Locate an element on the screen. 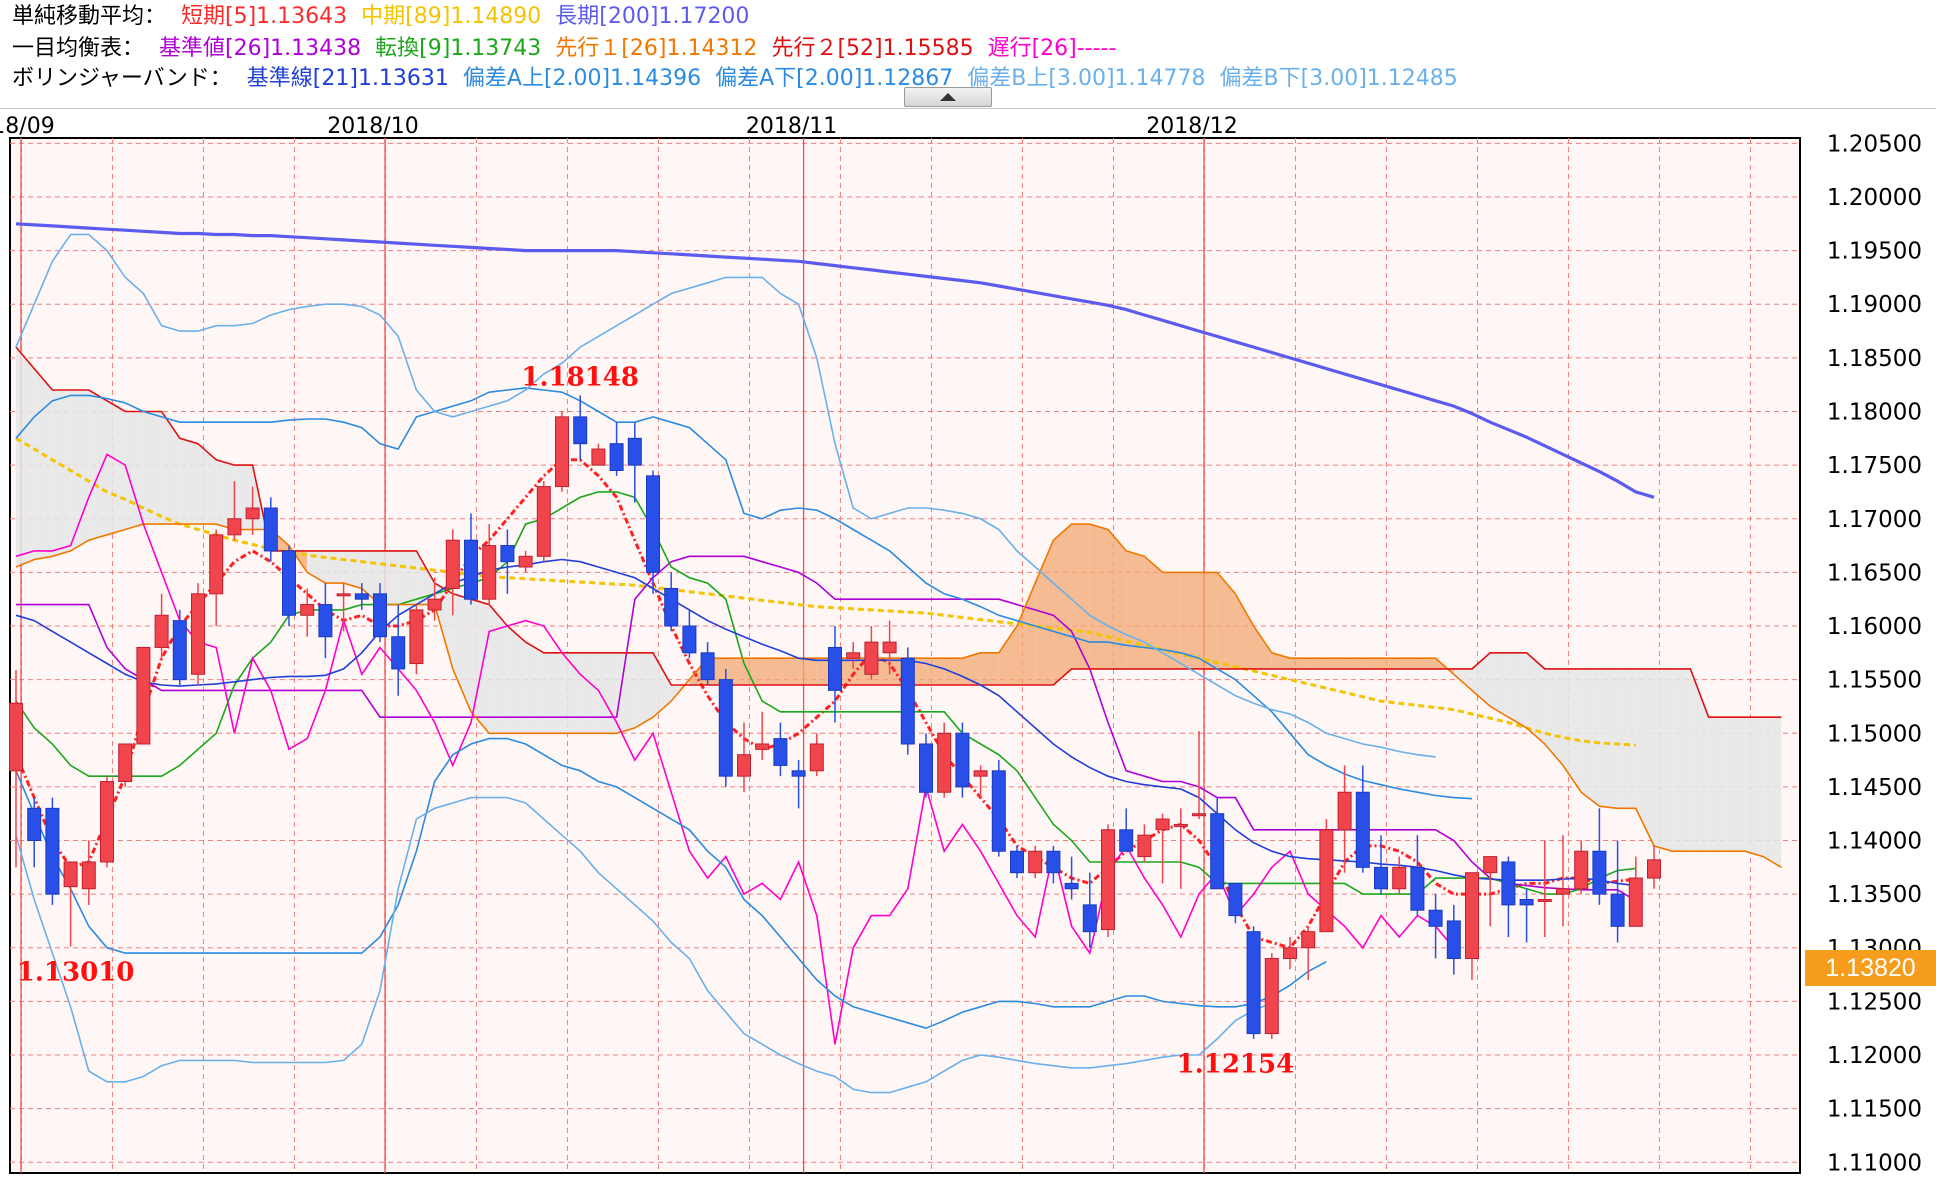 This screenshot has width=1936, height=1188. legend-item-bollinger: 偏差A上[2.00]1.14396 is located at coordinates (582, 78).